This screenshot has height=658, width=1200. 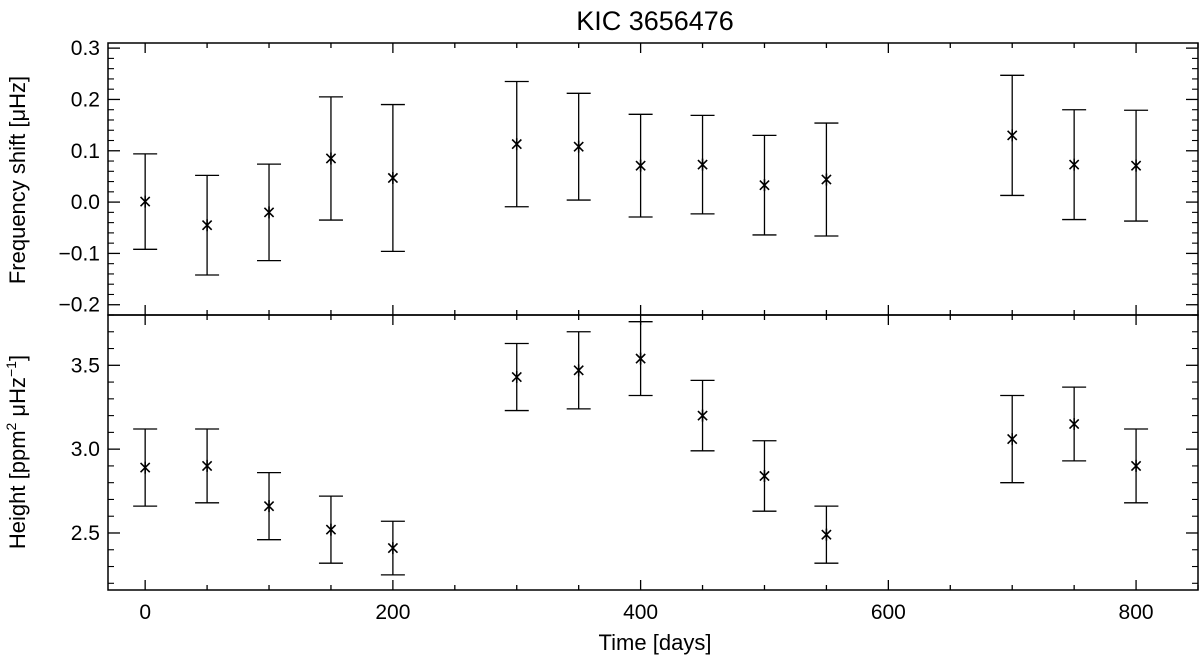 What do you see at coordinates (85, 151) in the screenshot?
I see `y-tick-label: 0.1` at bounding box center [85, 151].